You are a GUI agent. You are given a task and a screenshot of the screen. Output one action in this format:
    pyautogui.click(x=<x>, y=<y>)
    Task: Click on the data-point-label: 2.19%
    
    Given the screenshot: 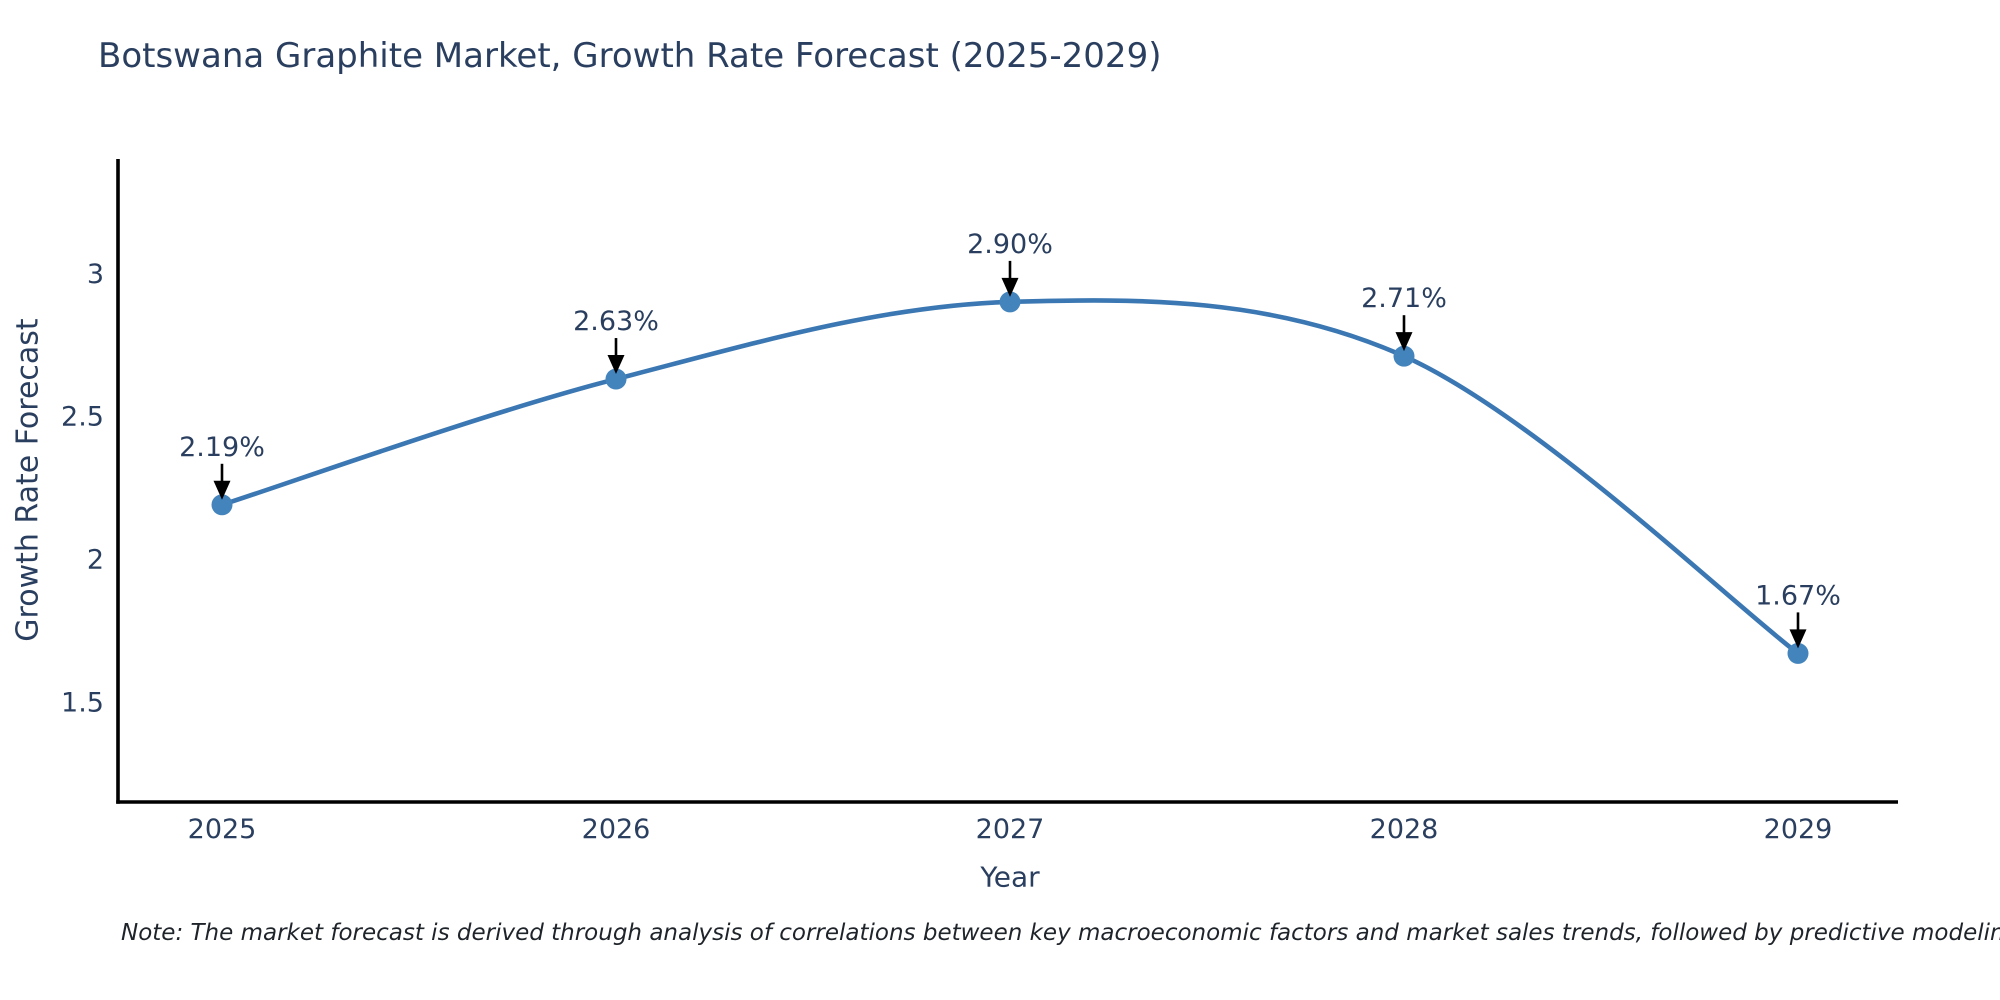 What is the action you would take?
    pyautogui.click(x=222, y=447)
    